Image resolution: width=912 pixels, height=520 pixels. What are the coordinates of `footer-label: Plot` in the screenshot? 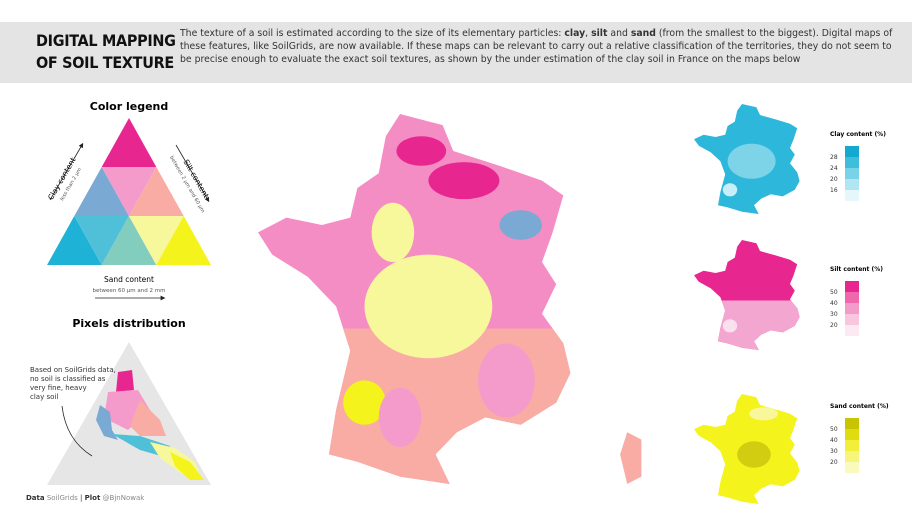 It's located at (92, 498).